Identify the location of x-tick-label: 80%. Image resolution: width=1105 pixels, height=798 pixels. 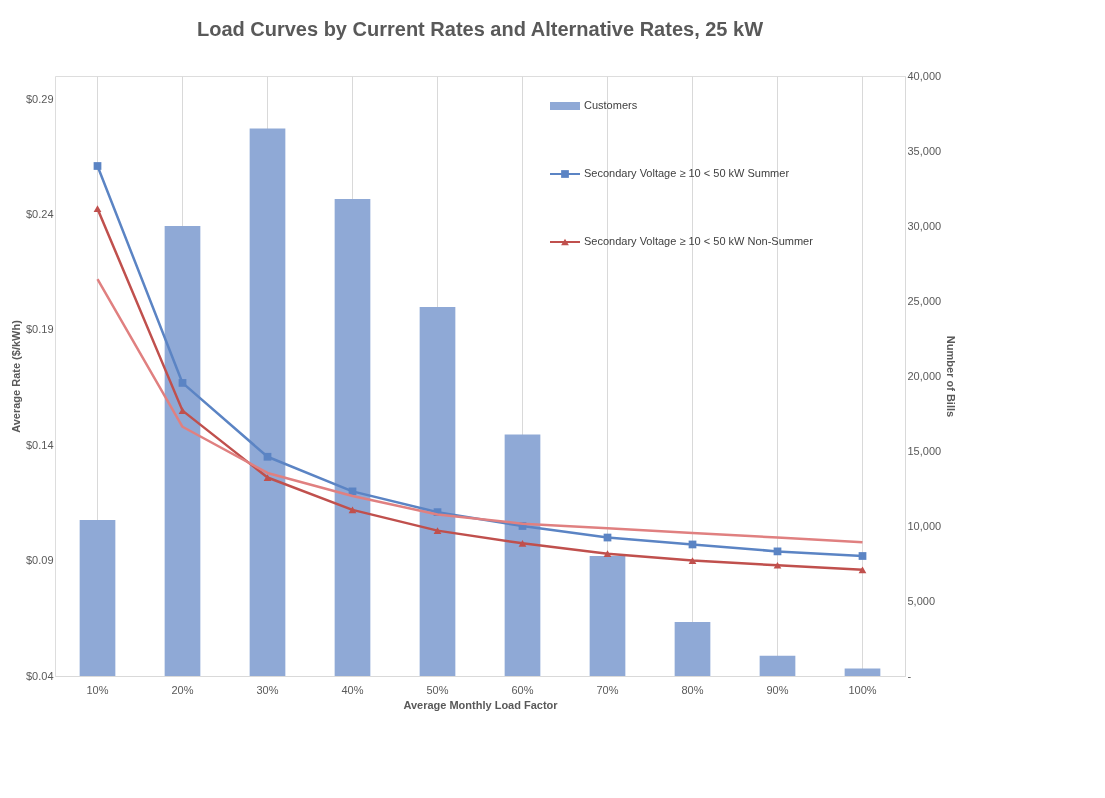
(692, 689).